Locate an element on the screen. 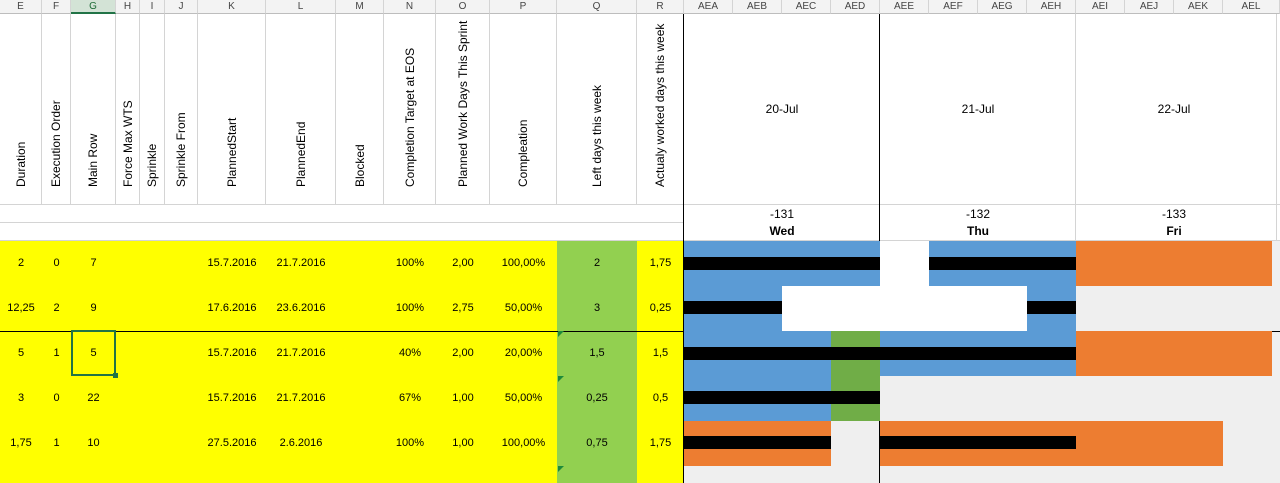 The height and width of the screenshot is (483, 1280). day-date: 22-Jul is located at coordinates (1174, 109).